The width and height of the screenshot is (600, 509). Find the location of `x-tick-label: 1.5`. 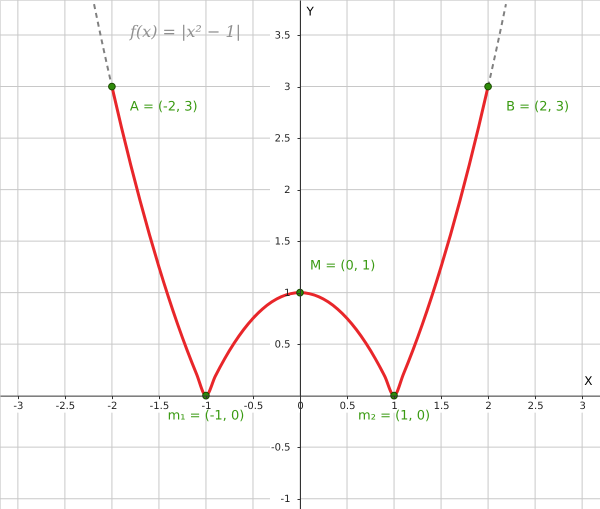

x-tick-label: 1.5 is located at coordinates (442, 406).